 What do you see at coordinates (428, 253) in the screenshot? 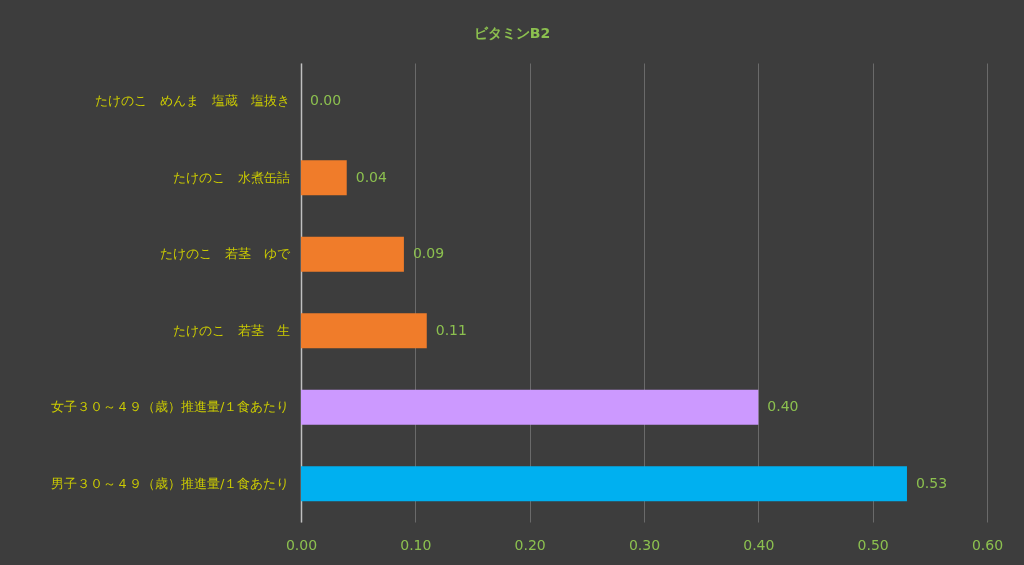
I see `data-label: 0.09` at bounding box center [428, 253].